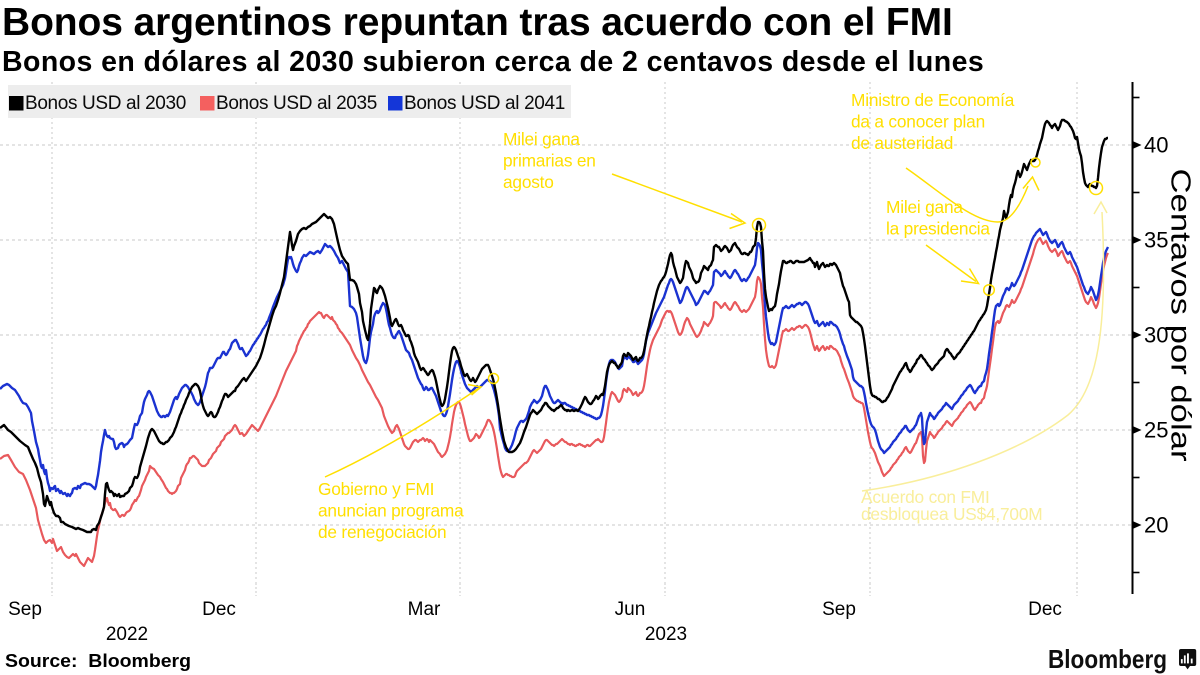 The image size is (1200, 675). What do you see at coordinates (925, 497) in the screenshot?
I see `svg-text: Acuerdo con FMI` at bounding box center [925, 497].